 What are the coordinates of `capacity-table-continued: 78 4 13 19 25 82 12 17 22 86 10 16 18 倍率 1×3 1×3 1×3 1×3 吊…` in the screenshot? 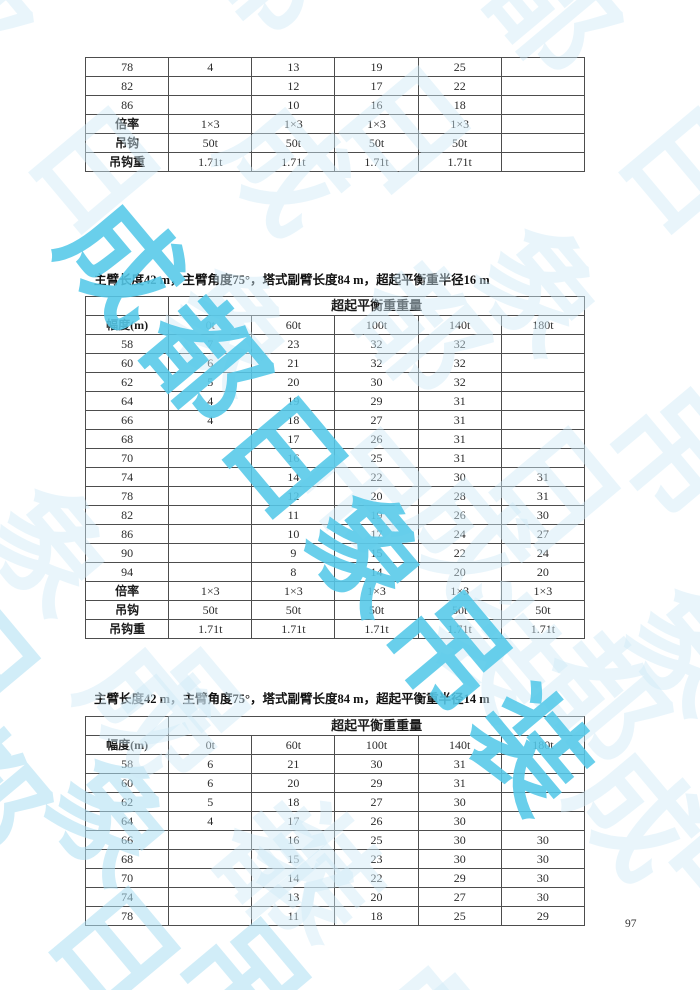 It's located at (335, 114).